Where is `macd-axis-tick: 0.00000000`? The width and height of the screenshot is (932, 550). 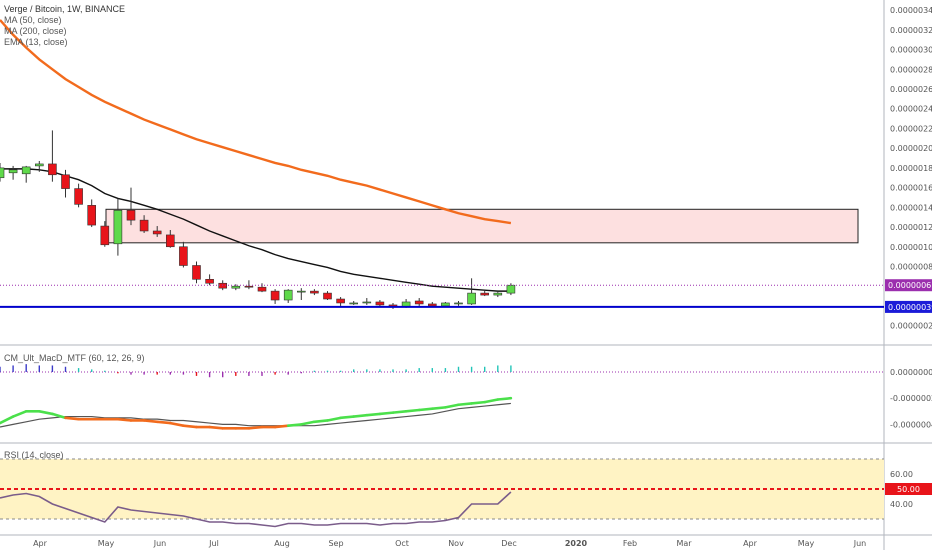 macd-axis-tick: 0.00000000 is located at coordinates (911, 372).